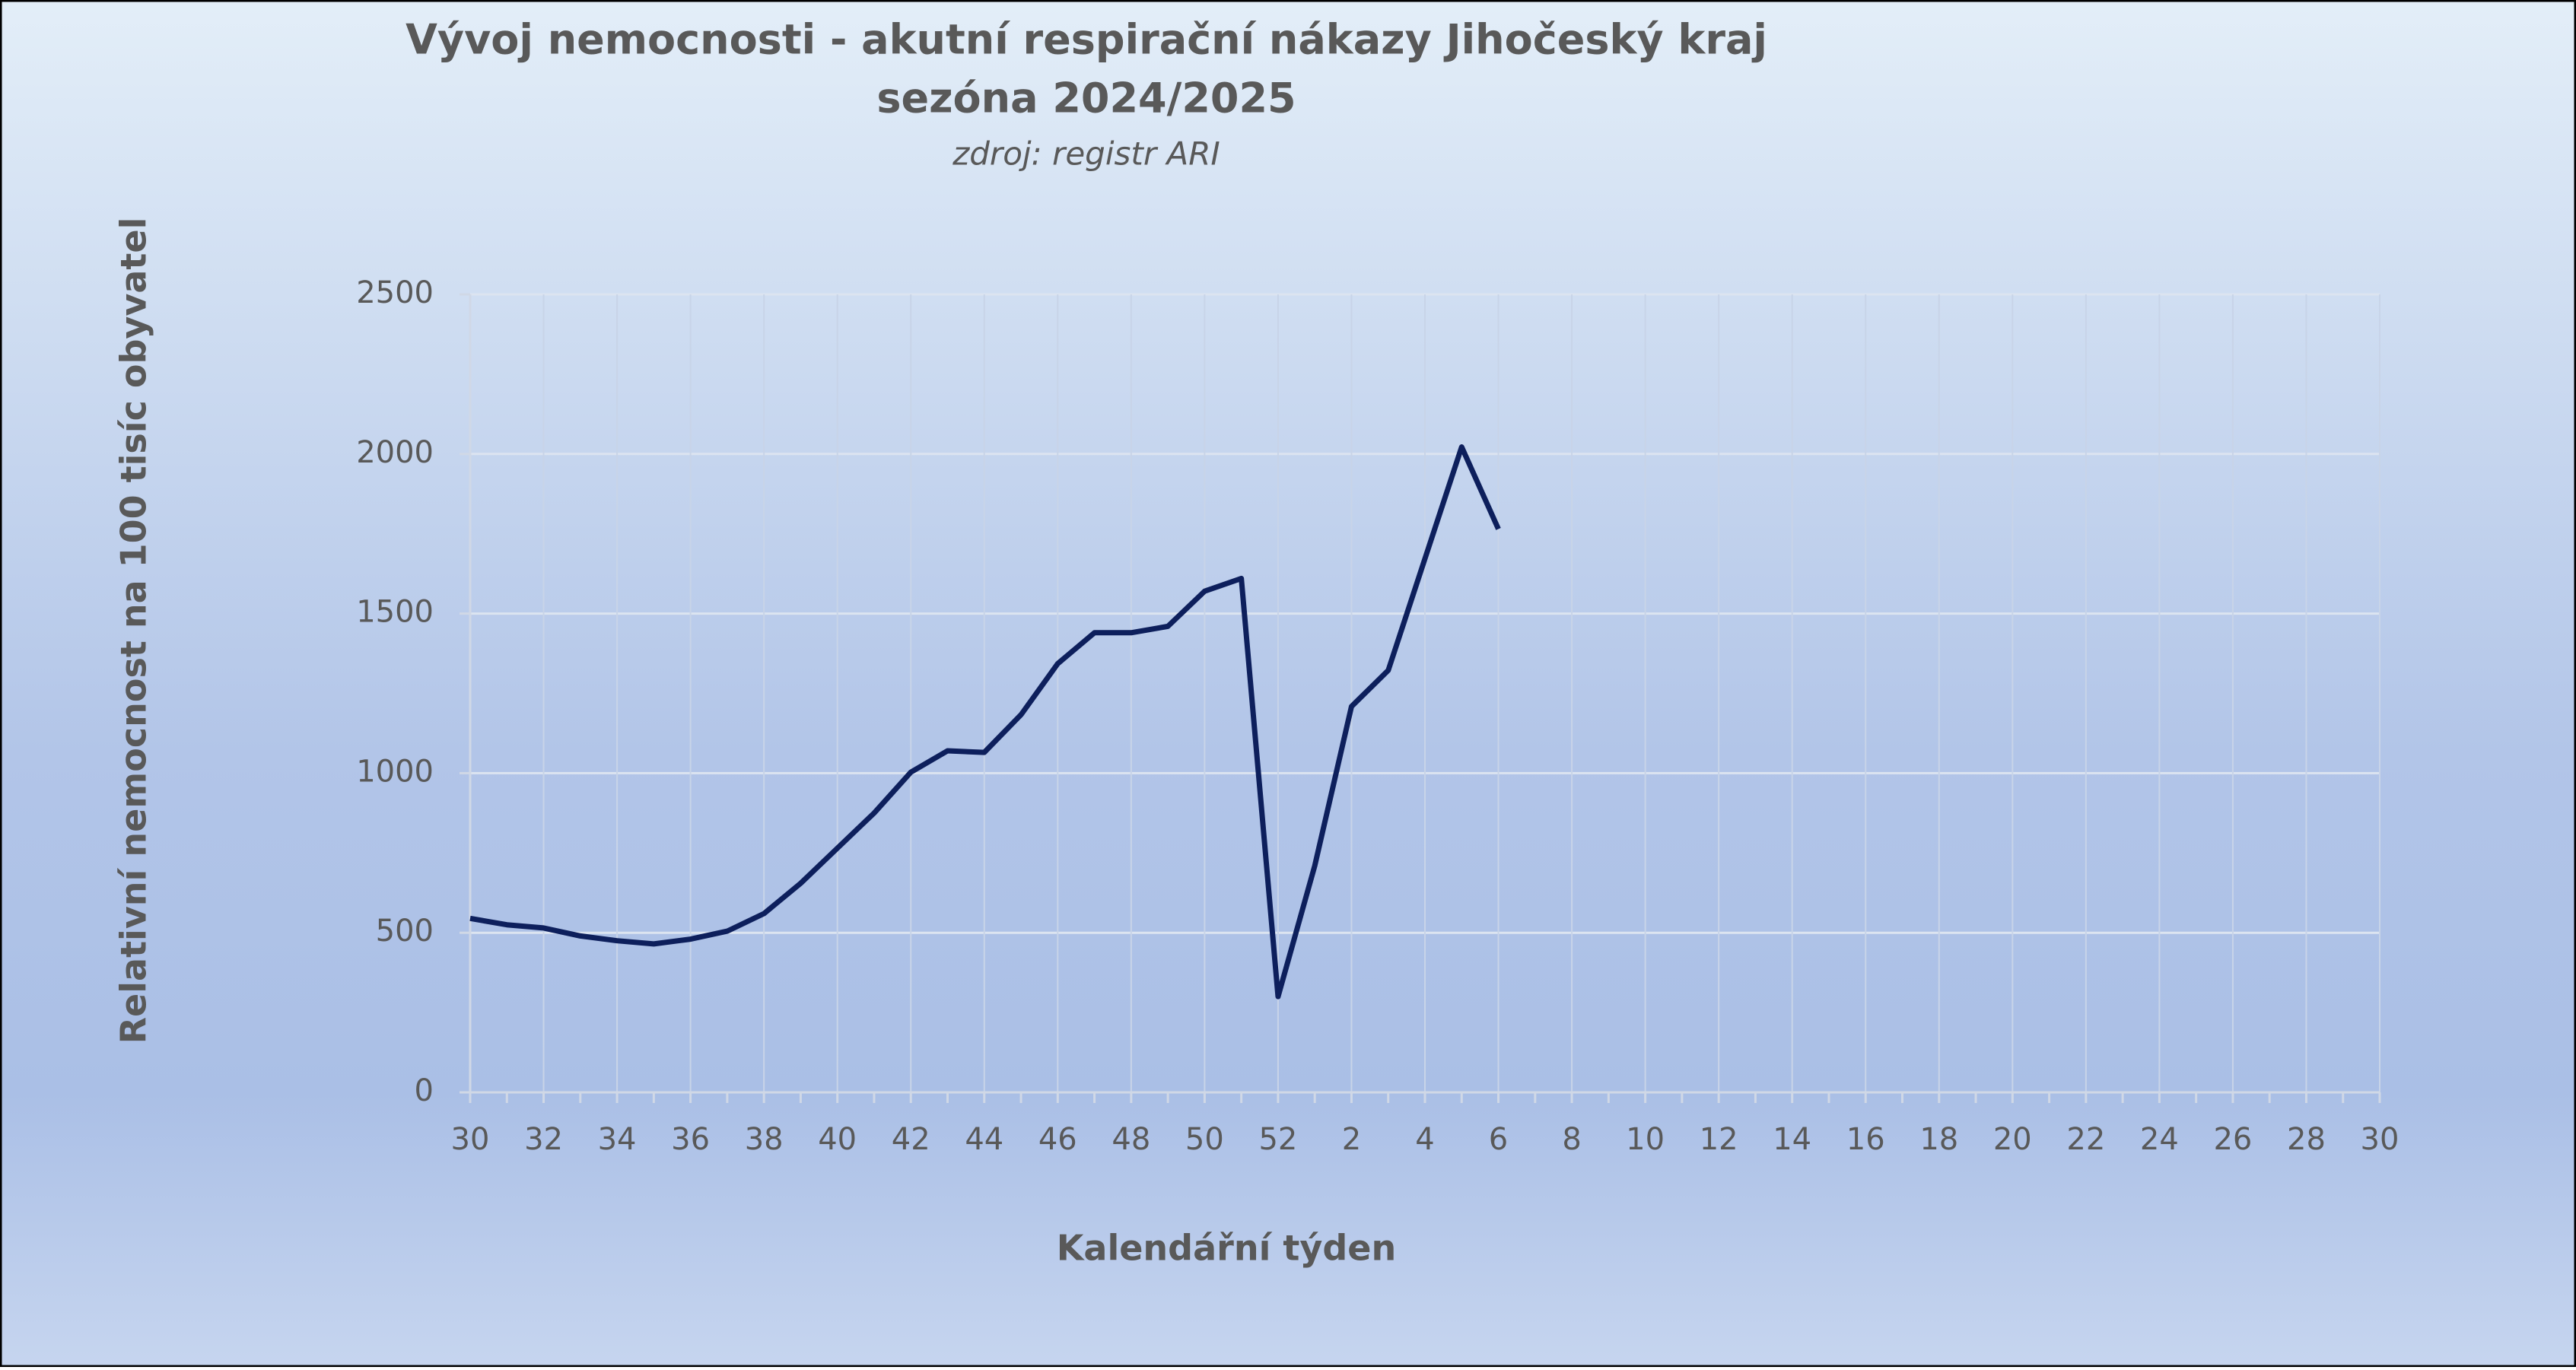 The image size is (2576, 1370). Describe the element at coordinates (2086, 1139) in the screenshot. I see `x-tick-label: 22` at that location.